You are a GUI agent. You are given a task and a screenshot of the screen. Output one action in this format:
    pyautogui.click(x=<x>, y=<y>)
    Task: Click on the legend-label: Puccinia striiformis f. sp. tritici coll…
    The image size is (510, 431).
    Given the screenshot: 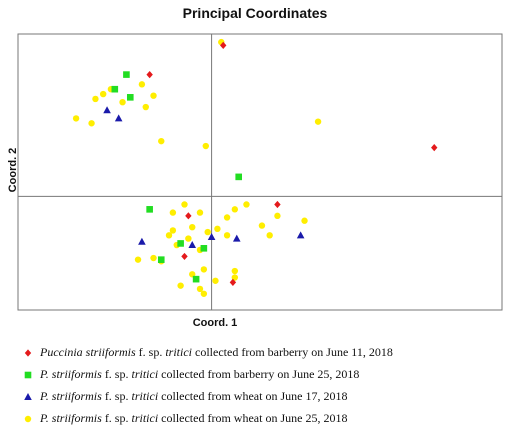 What is the action you would take?
    pyautogui.click(x=216, y=352)
    